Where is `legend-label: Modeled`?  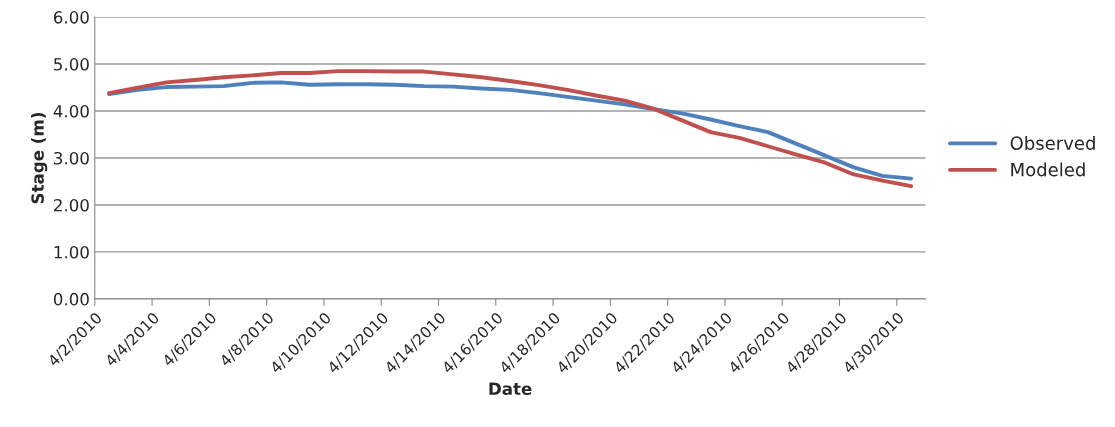 legend-label: Modeled is located at coordinates (1048, 169).